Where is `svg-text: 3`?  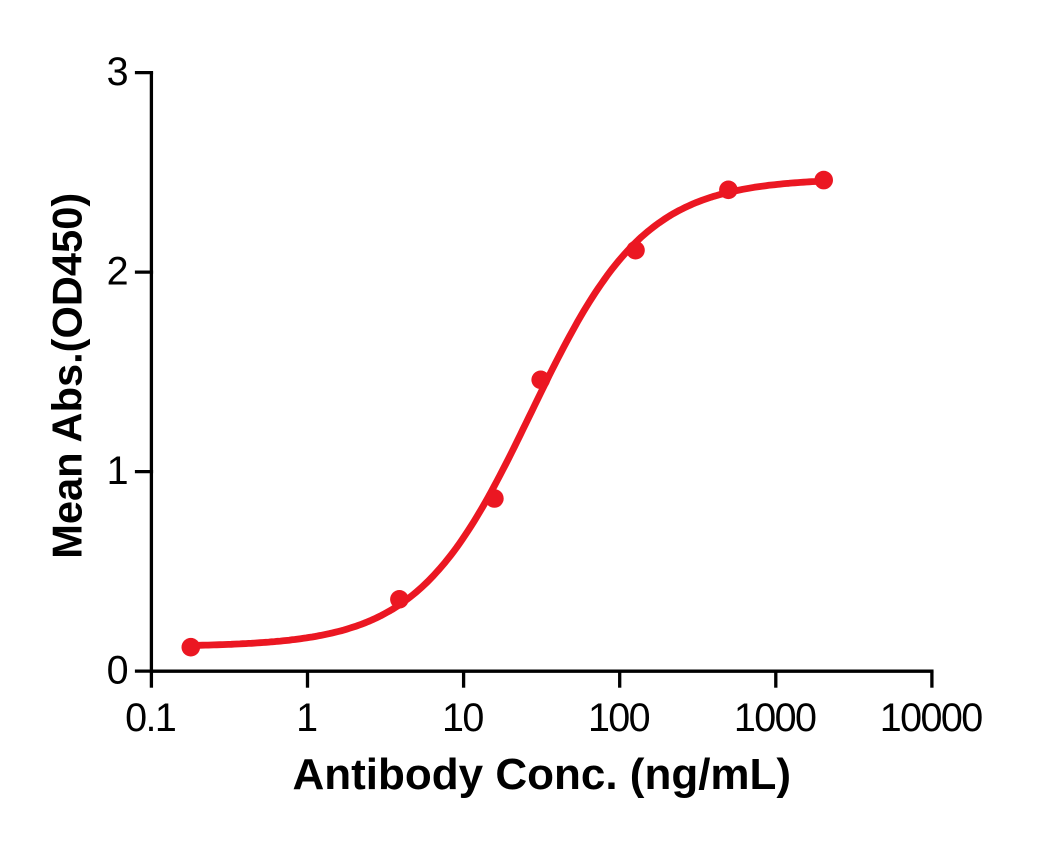 svg-text: 3 is located at coordinates (118, 72).